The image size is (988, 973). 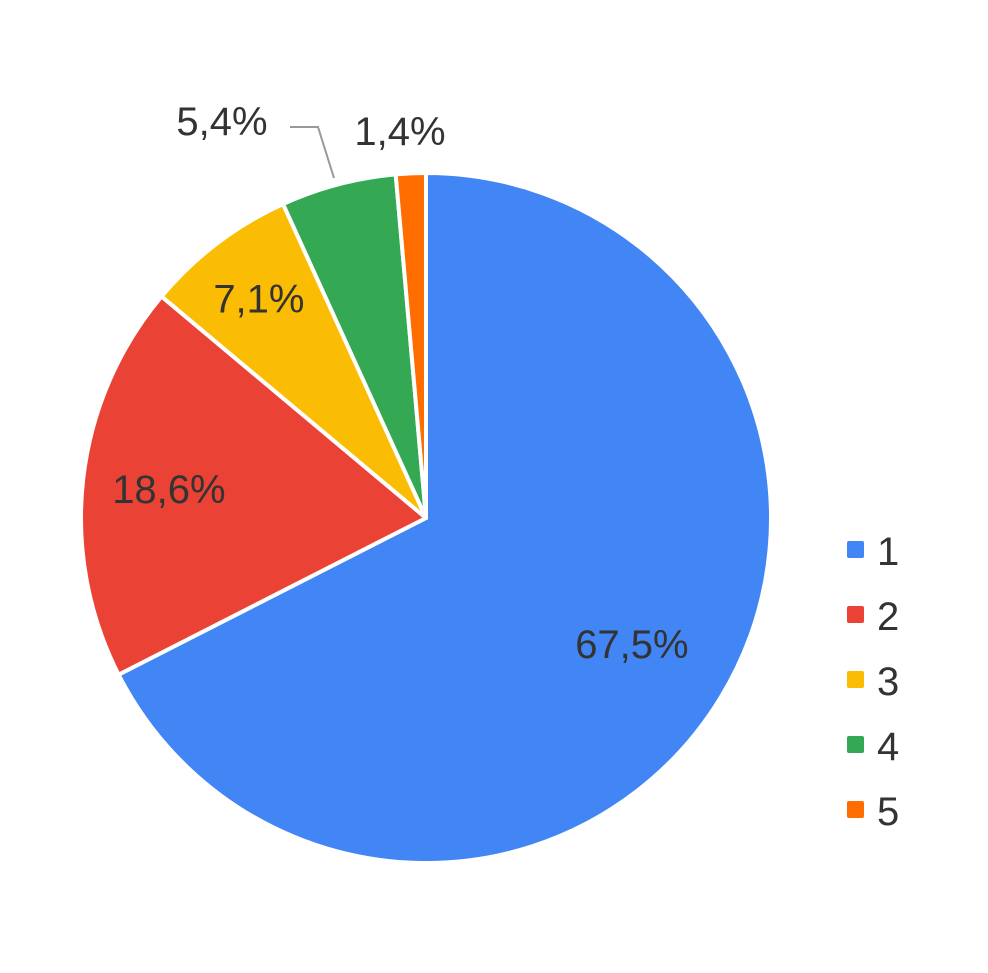 I want to click on slice-label-5: 1,4%, so click(x=399, y=132).